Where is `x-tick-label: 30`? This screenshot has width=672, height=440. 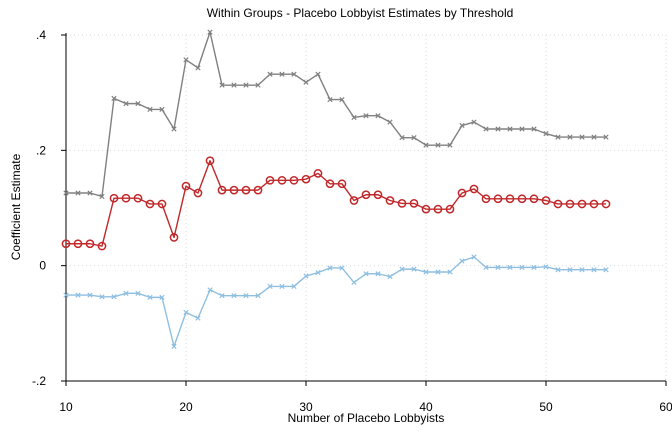 x-tick-label: 30 is located at coordinates (306, 407).